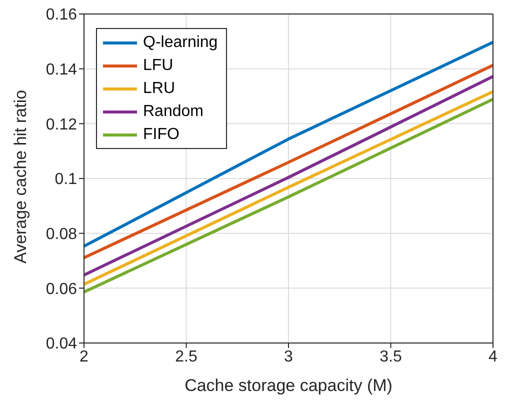  What do you see at coordinates (62, 70) in the screenshot?
I see `y-tick-label: 0.14` at bounding box center [62, 70].